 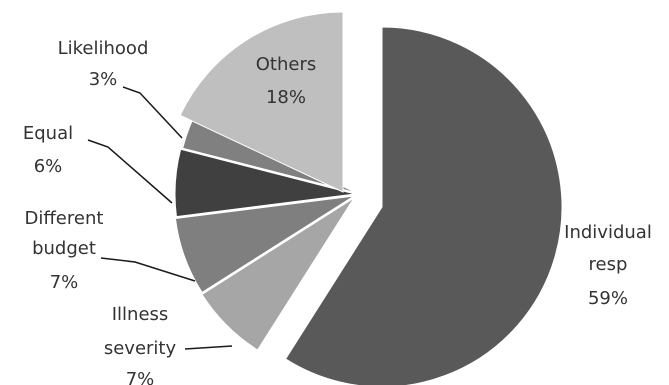 I want to click on slice-value-label: 3%, so click(x=103, y=79).